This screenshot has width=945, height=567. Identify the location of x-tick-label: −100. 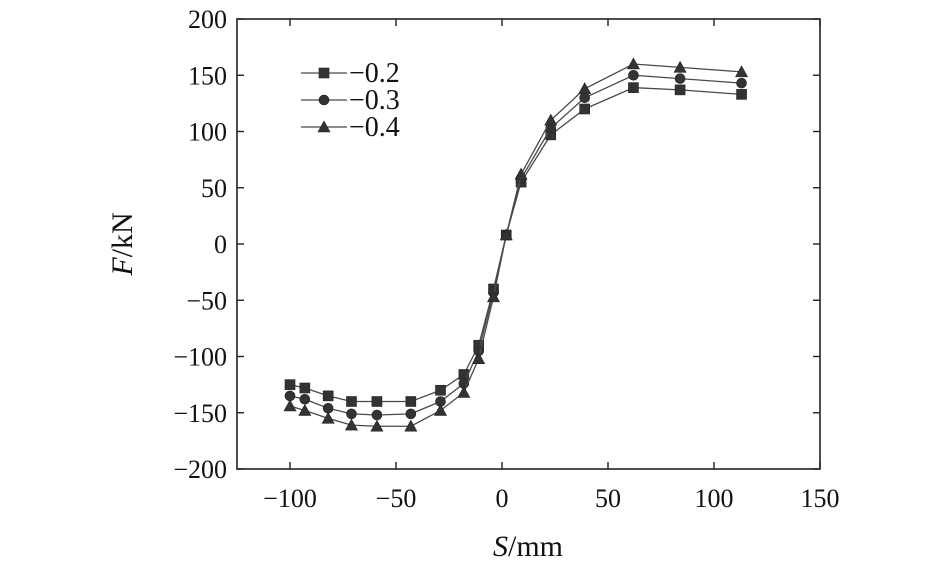
(290, 498).